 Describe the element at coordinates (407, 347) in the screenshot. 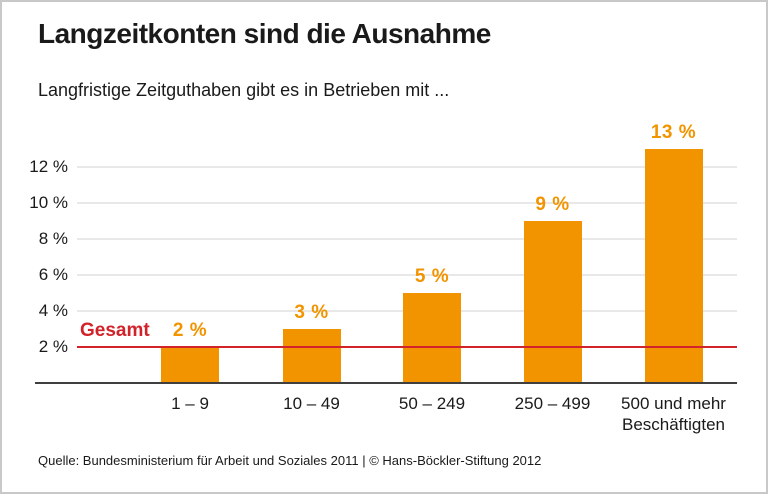

I see `gesamt-reference-line` at that location.